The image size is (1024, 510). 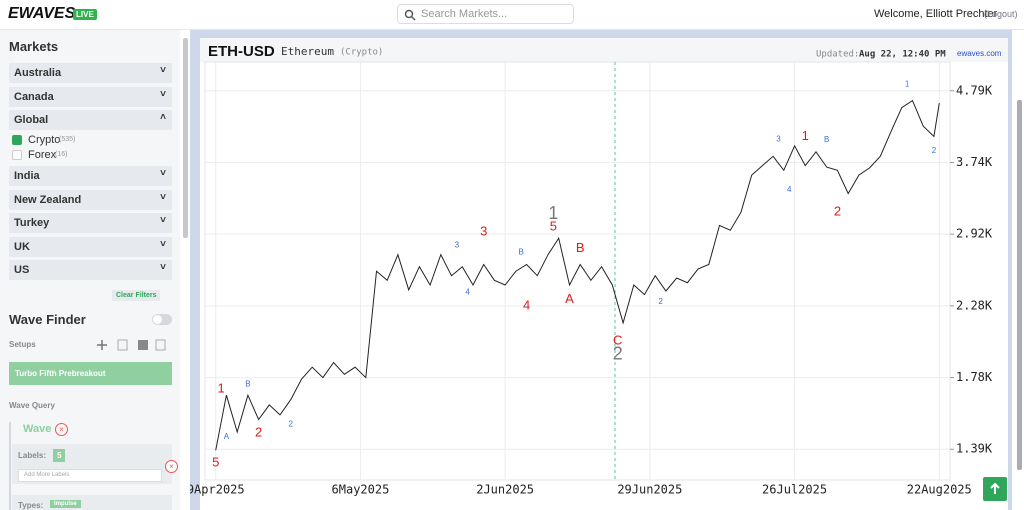 What do you see at coordinates (59, 455) in the screenshot?
I see `label-chip: 5` at bounding box center [59, 455].